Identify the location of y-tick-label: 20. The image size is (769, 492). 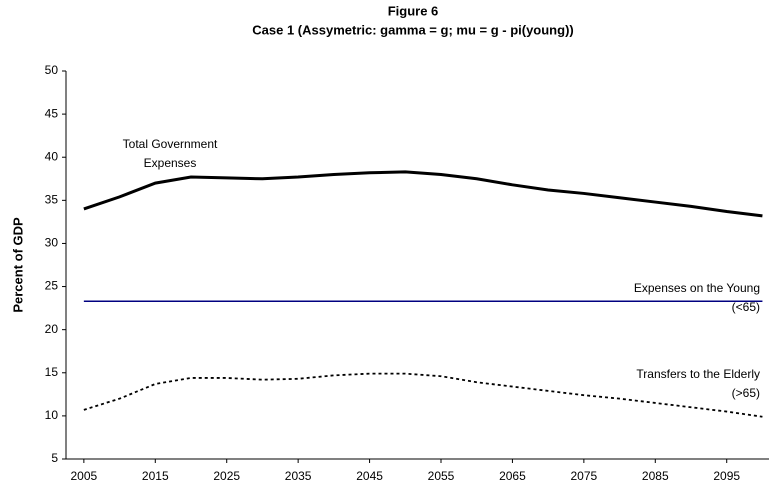
(52, 329).